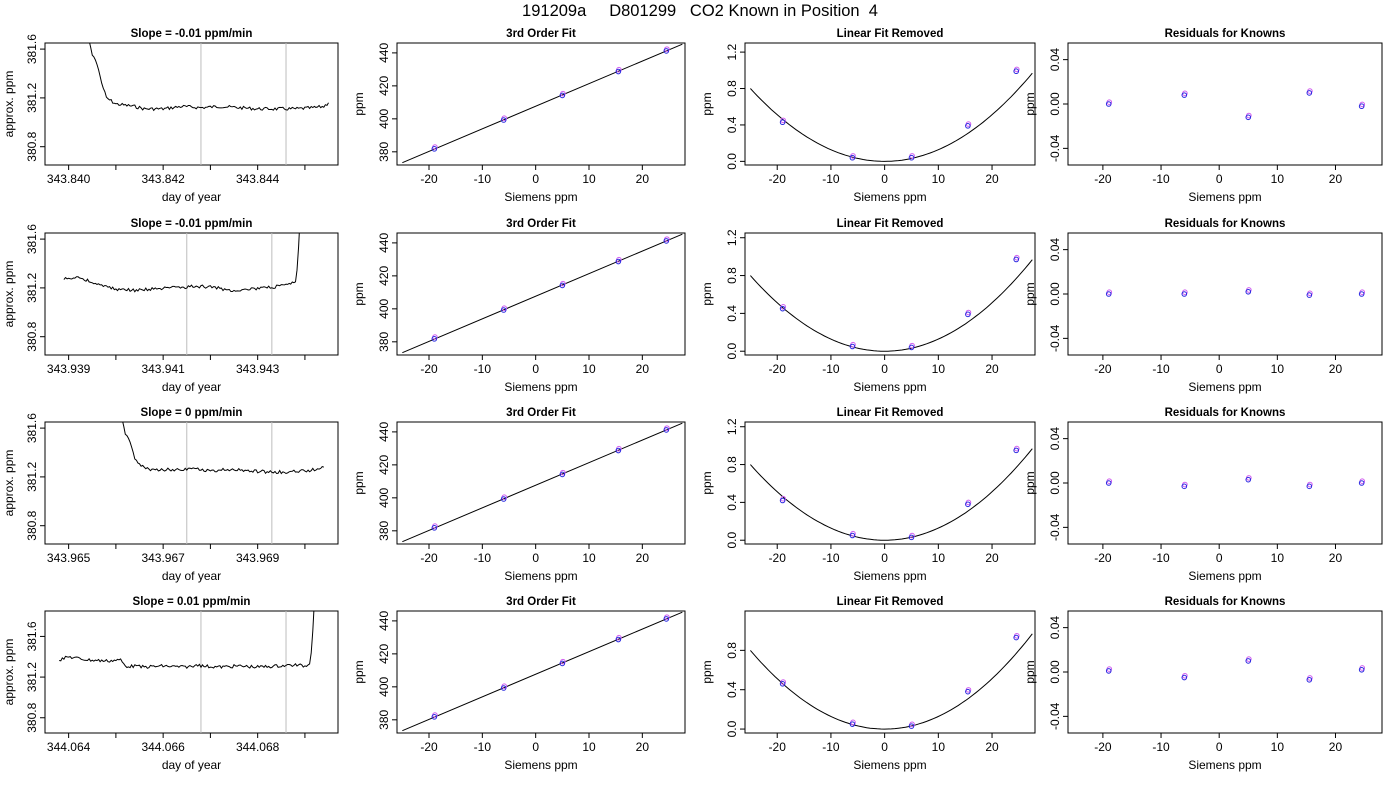  What do you see at coordinates (163, 558) in the screenshot?
I see `x-tick-label: 343.967` at bounding box center [163, 558].